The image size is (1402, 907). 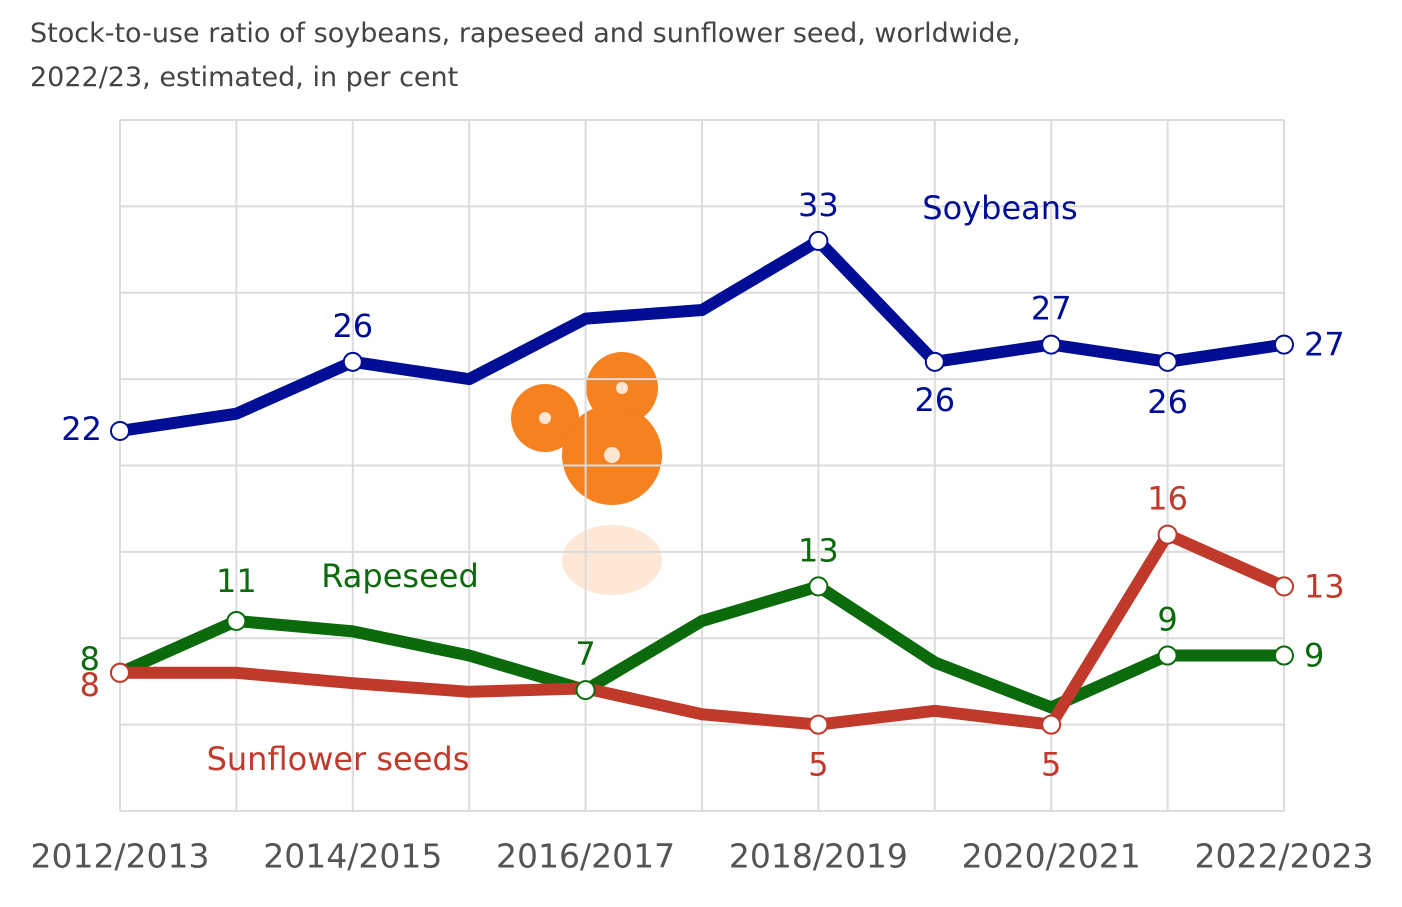 What do you see at coordinates (400, 576) in the screenshot?
I see `series-label: Rapeseed` at bounding box center [400, 576].